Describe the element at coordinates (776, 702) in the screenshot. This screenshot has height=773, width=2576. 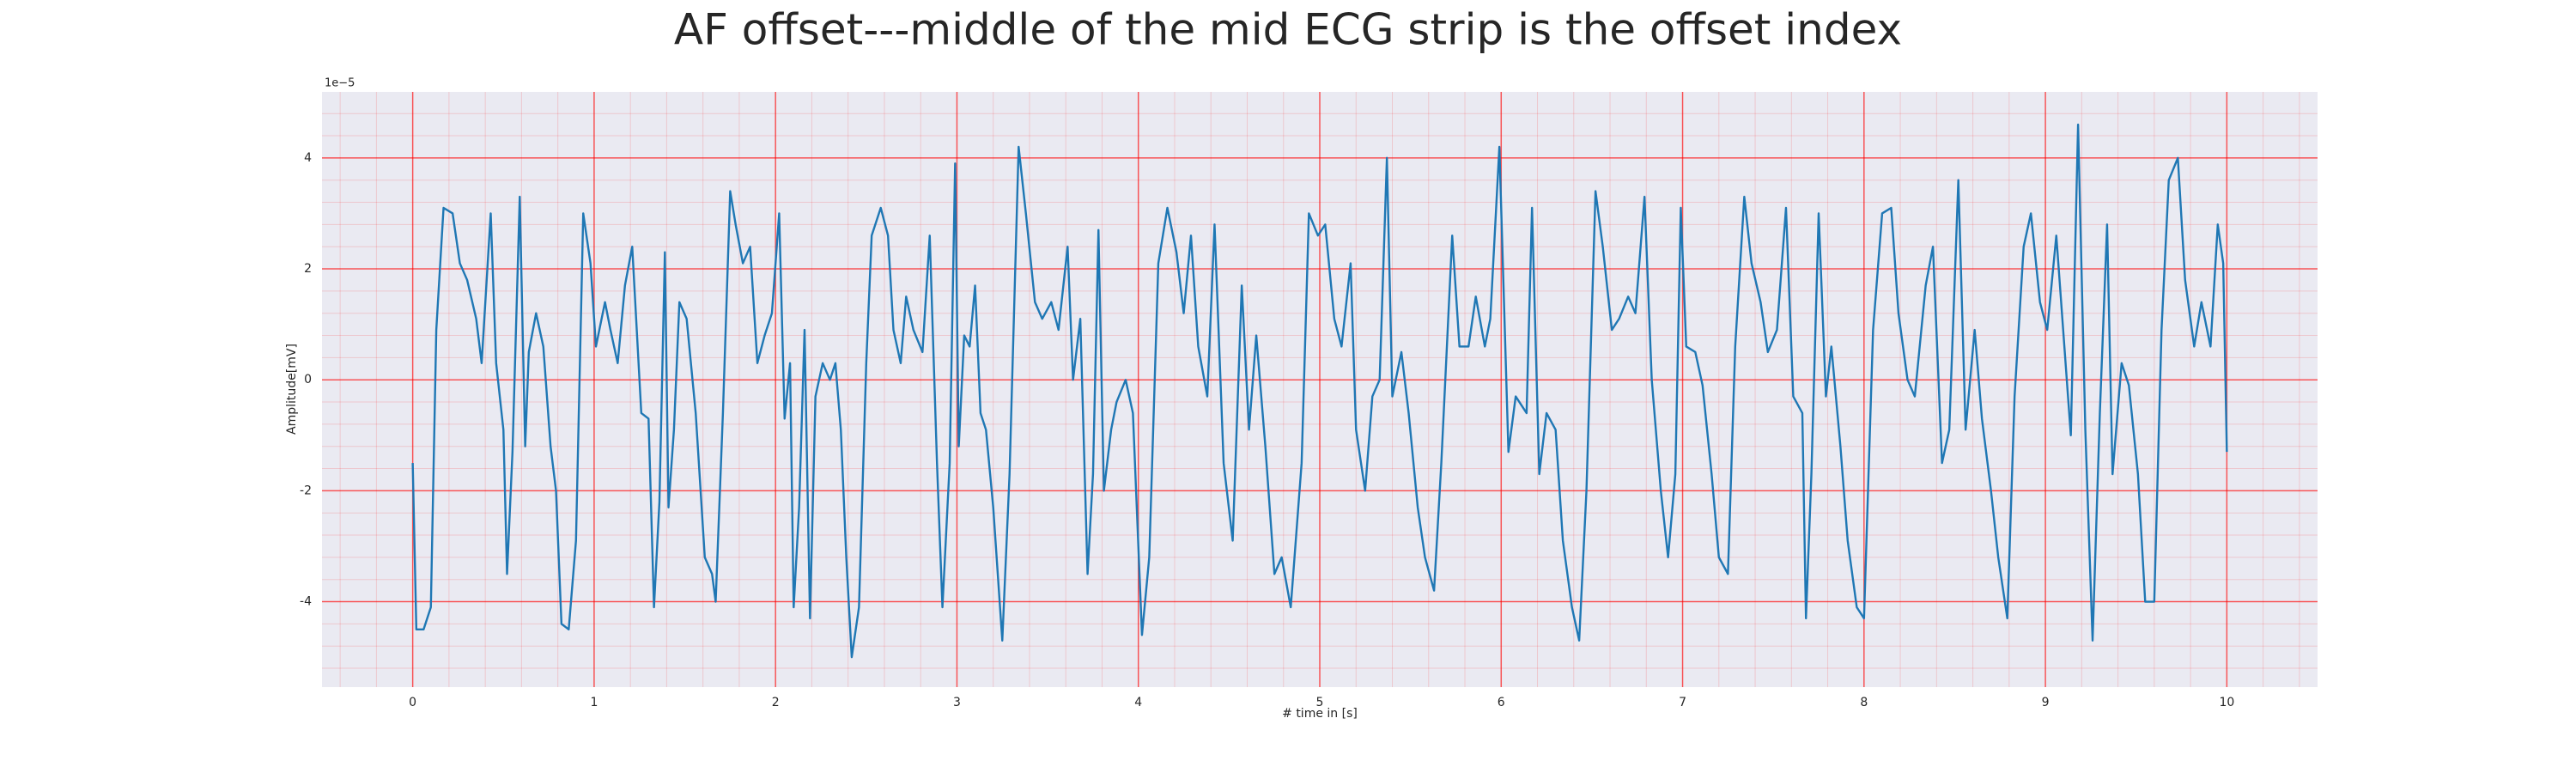
I see `x-tick-label: 2` at that location.